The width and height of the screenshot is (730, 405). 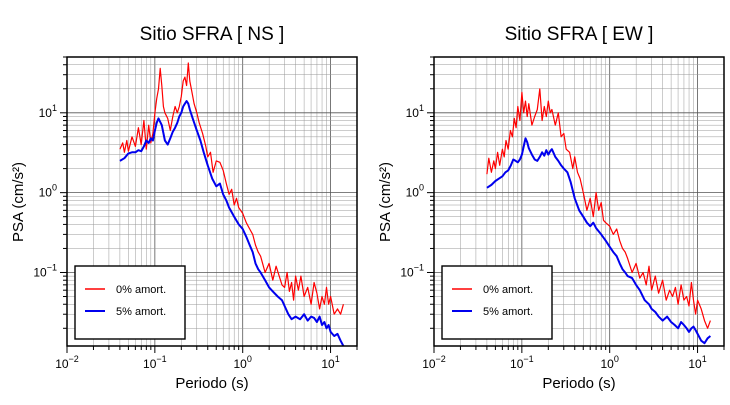 I want to click on chart-title: Sitio SFRA [ NS ], so click(x=212, y=34).